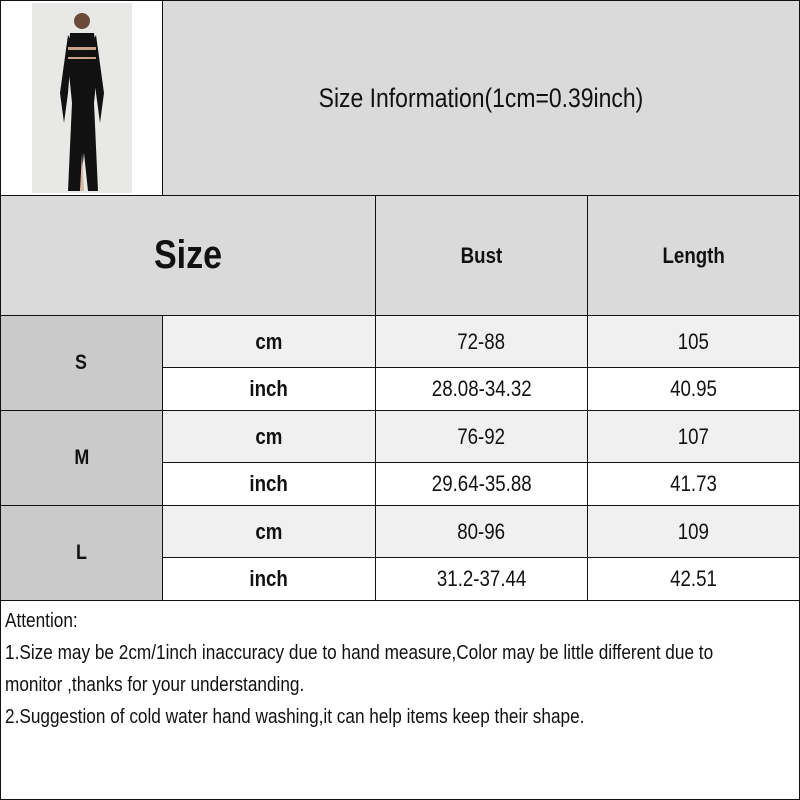  I want to click on size-label: S, so click(81, 362).